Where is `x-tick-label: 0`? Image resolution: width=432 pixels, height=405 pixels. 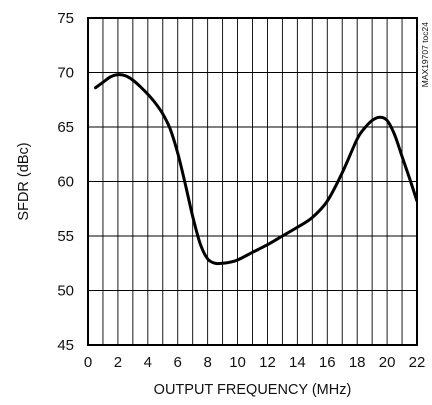
x-tick-label: 0 is located at coordinates (88, 362).